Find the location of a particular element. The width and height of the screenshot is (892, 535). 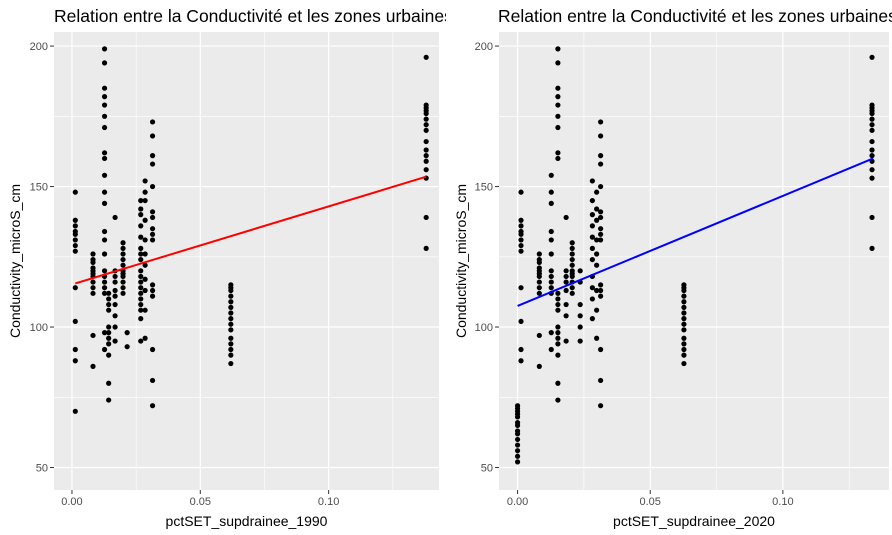

x-tick-label: 0.05 is located at coordinates (200, 502).